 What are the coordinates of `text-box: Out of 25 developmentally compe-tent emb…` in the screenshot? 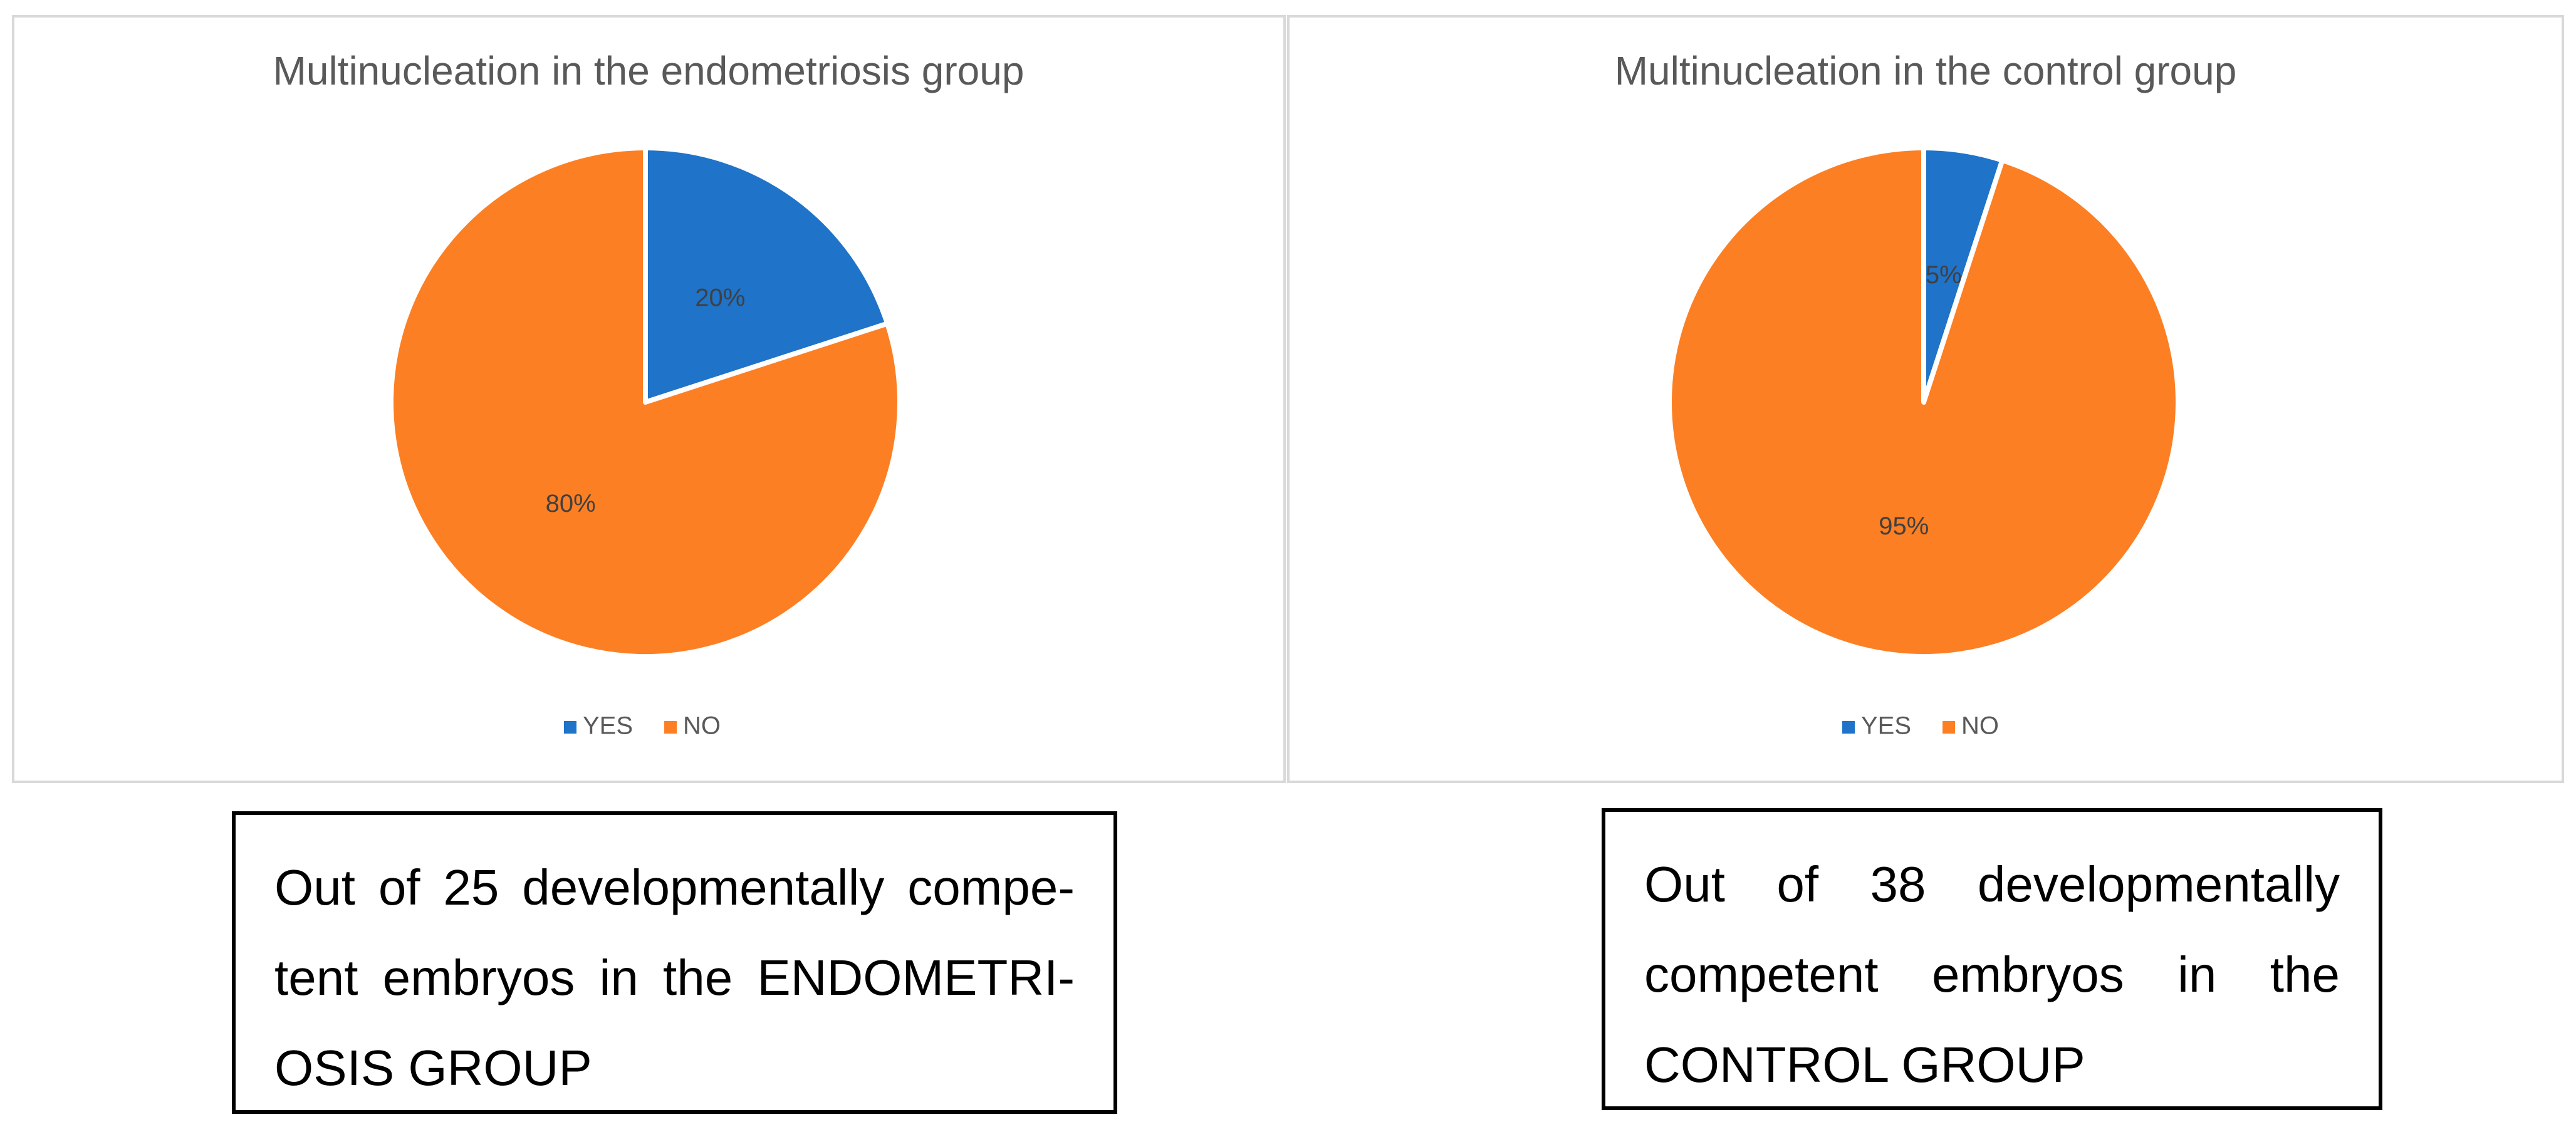 It's located at (674, 963).